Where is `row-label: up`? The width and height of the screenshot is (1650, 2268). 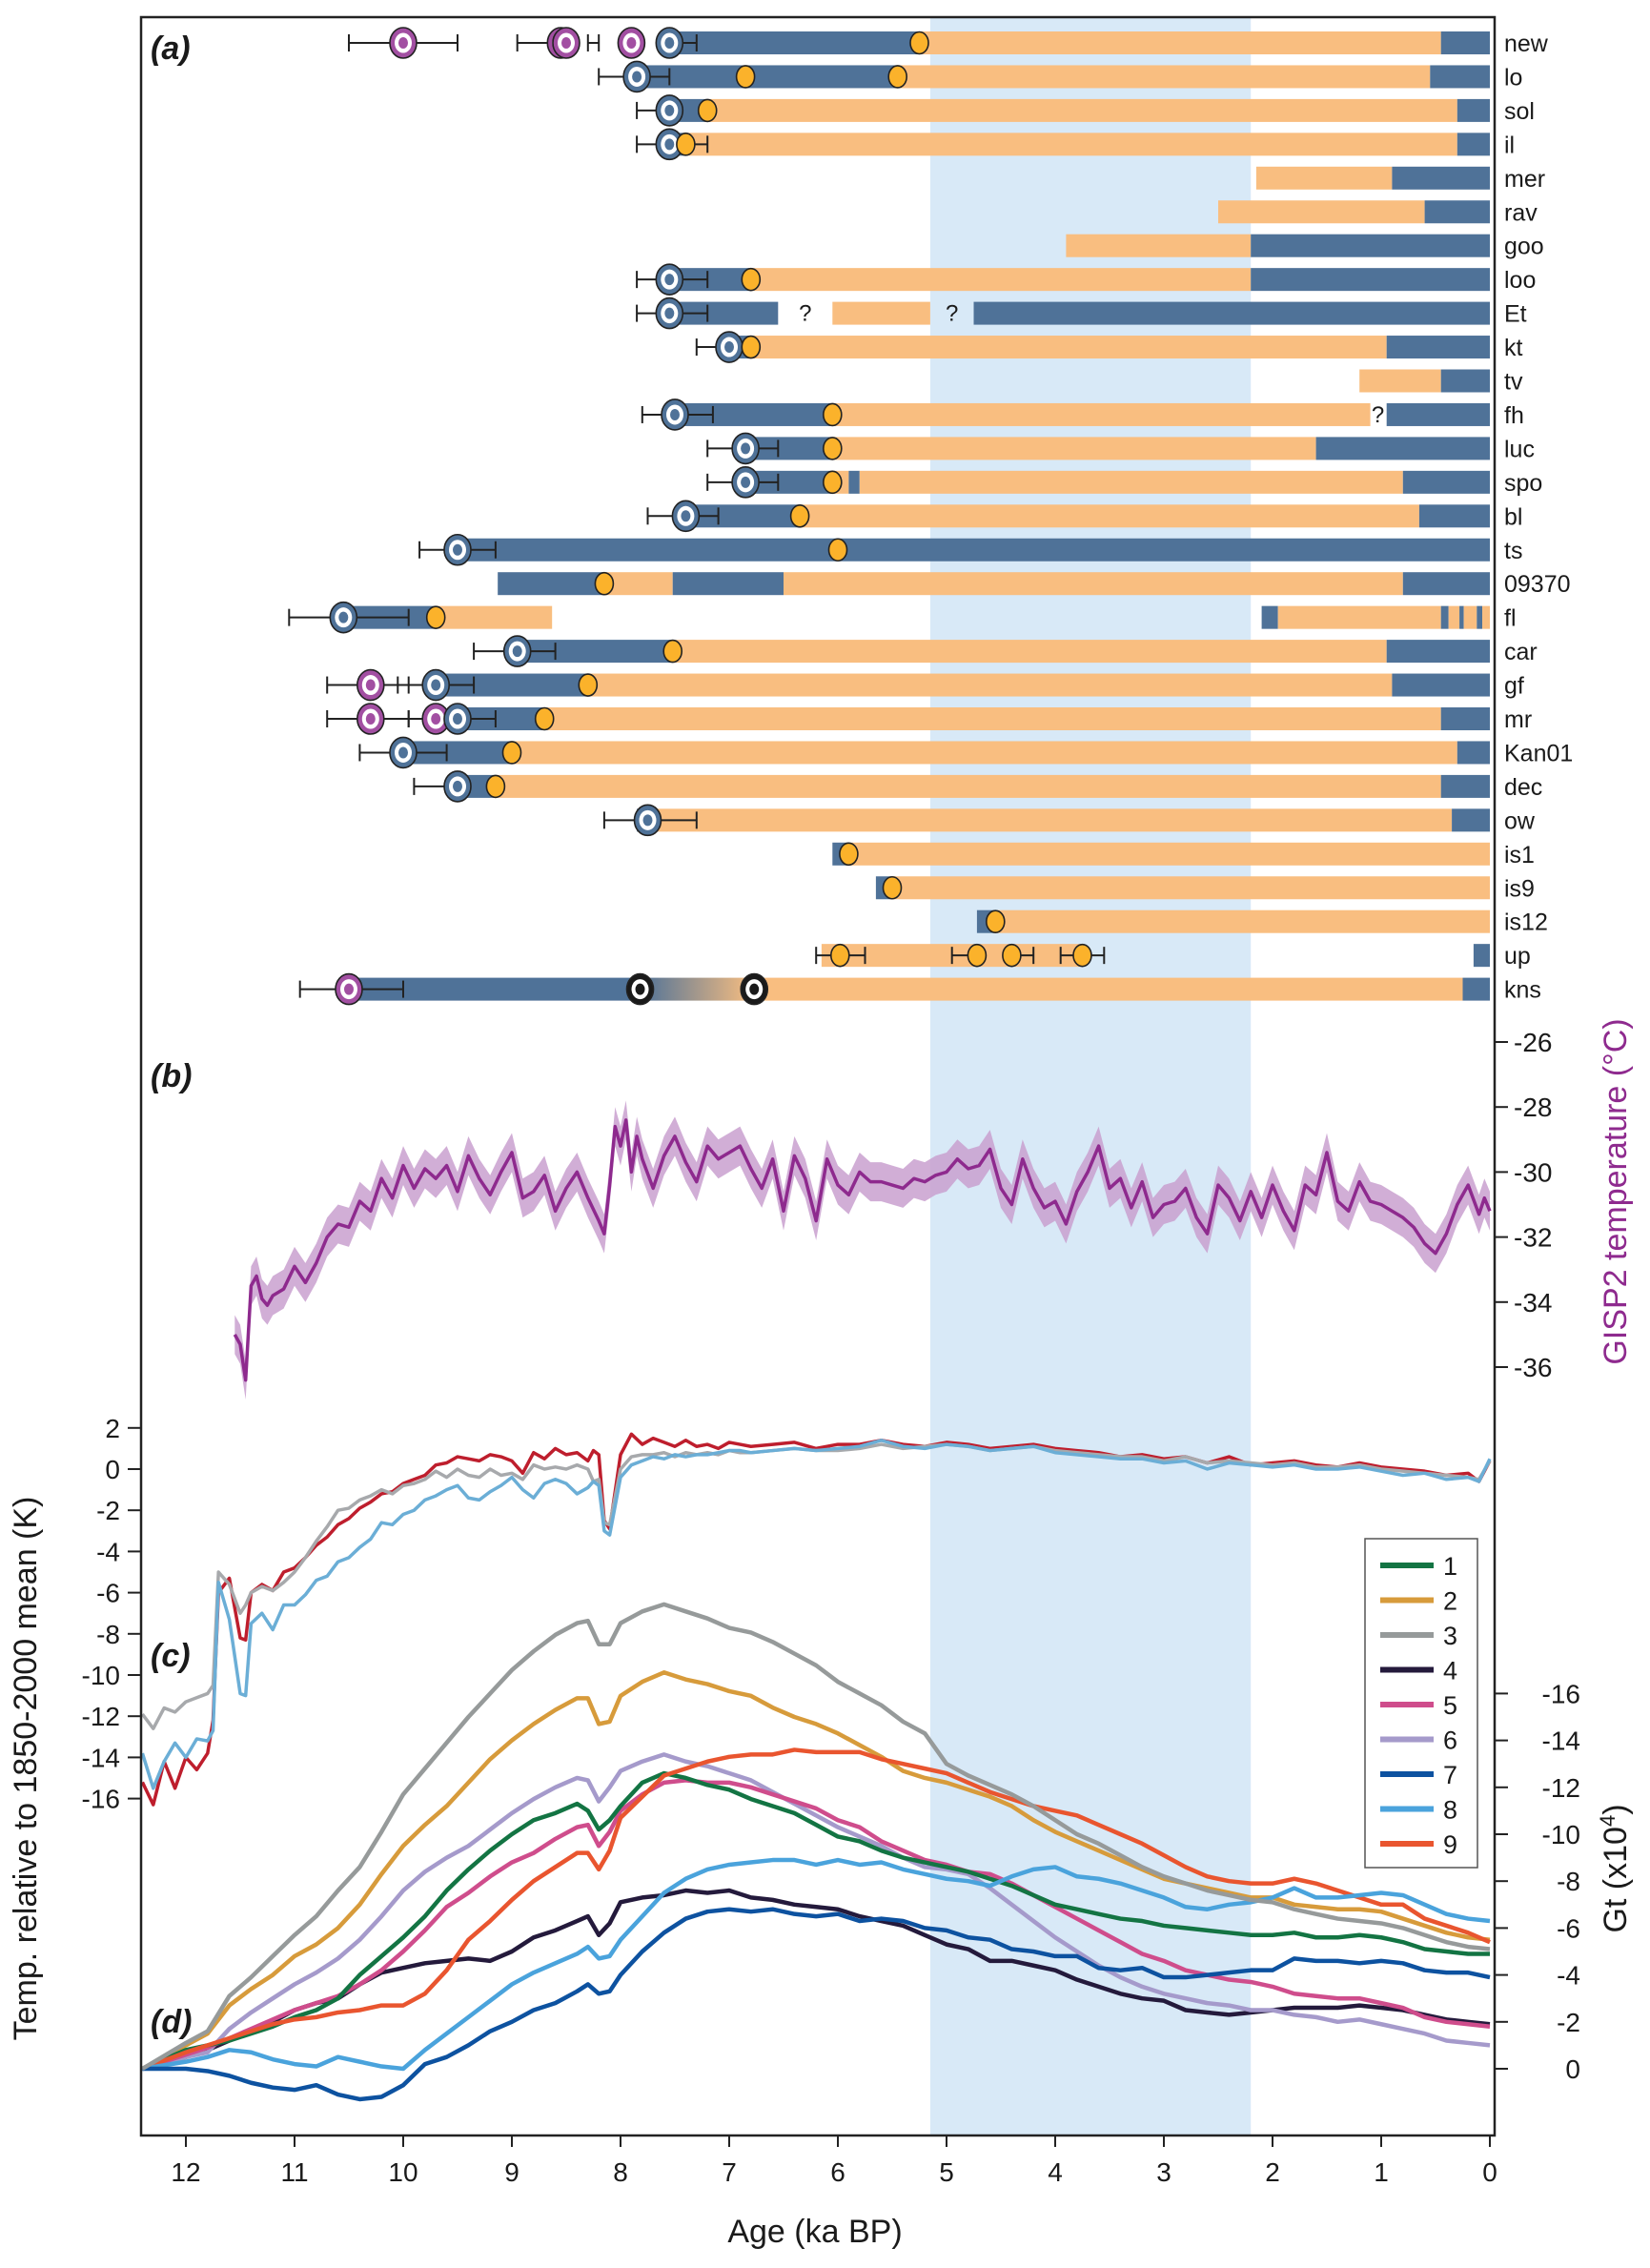
row-label: up is located at coordinates (1517, 956).